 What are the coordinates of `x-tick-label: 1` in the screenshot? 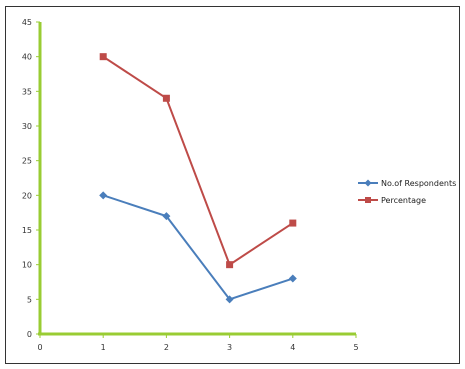 It's located at (103, 347).